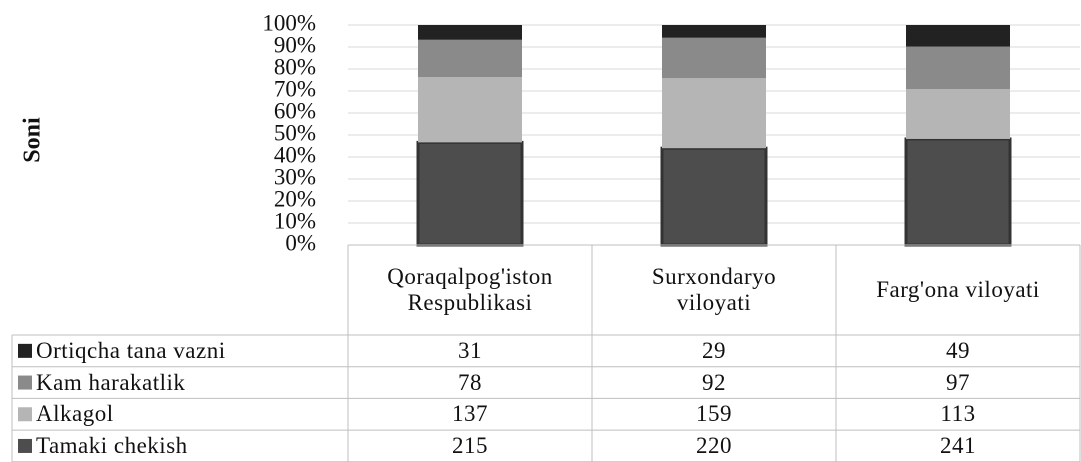 The height and width of the screenshot is (462, 1081). What do you see at coordinates (295, 88) in the screenshot?
I see `y-tick-label: 70%` at bounding box center [295, 88].